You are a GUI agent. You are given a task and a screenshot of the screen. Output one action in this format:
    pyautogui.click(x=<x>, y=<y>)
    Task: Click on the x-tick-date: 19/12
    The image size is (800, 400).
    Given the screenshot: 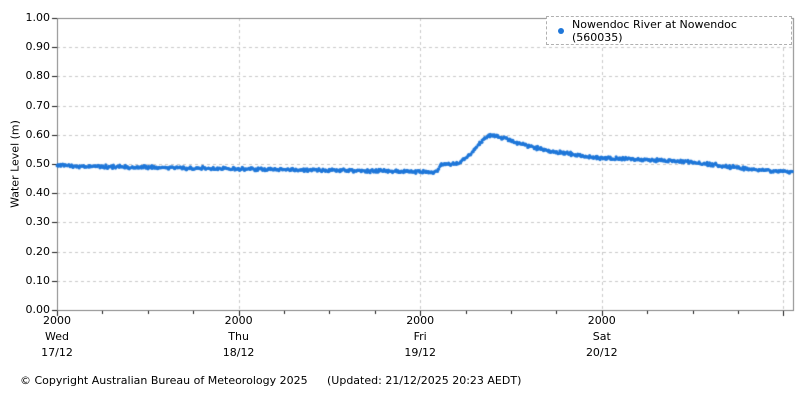 What is the action you would take?
    pyautogui.click(x=420, y=352)
    